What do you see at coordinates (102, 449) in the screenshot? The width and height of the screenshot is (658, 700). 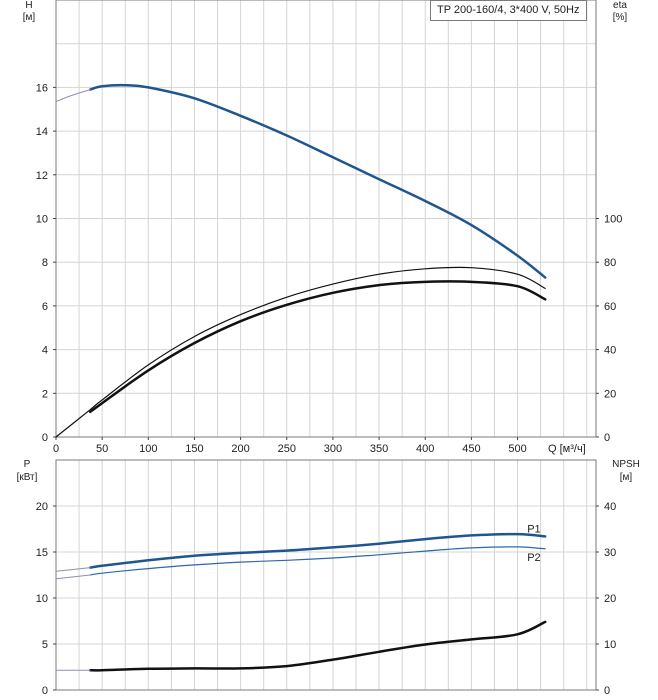 I see `x-tick-label: 50` at bounding box center [102, 449].